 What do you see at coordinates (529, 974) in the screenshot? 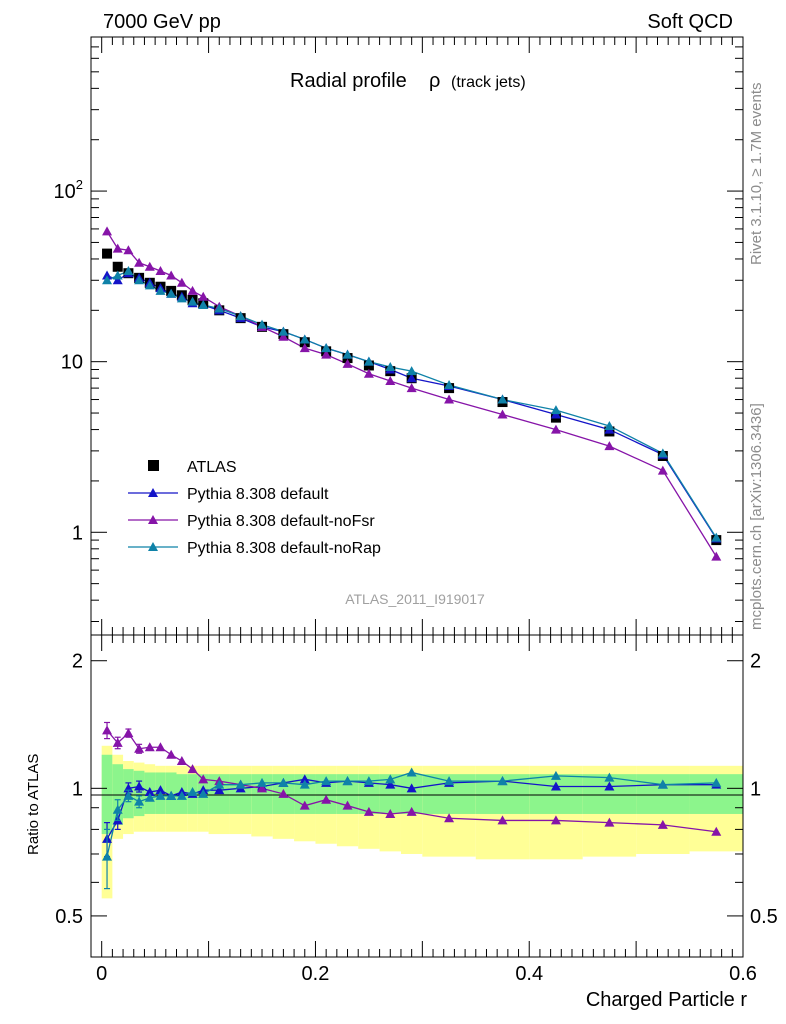
I see `x-tick-label: 0.4` at bounding box center [529, 974].